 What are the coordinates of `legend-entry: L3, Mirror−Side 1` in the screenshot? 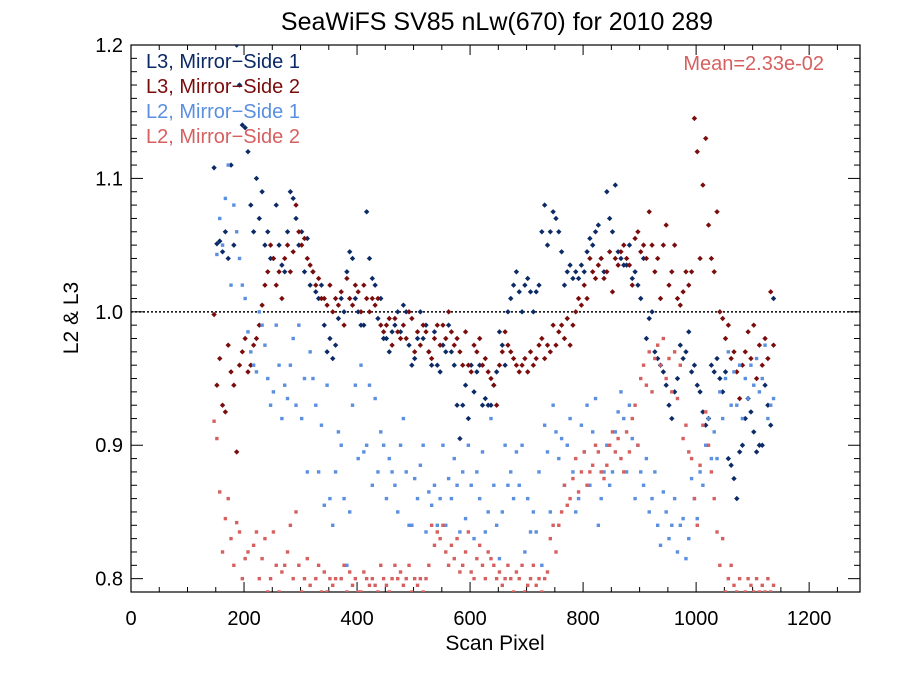 It's located at (223, 62).